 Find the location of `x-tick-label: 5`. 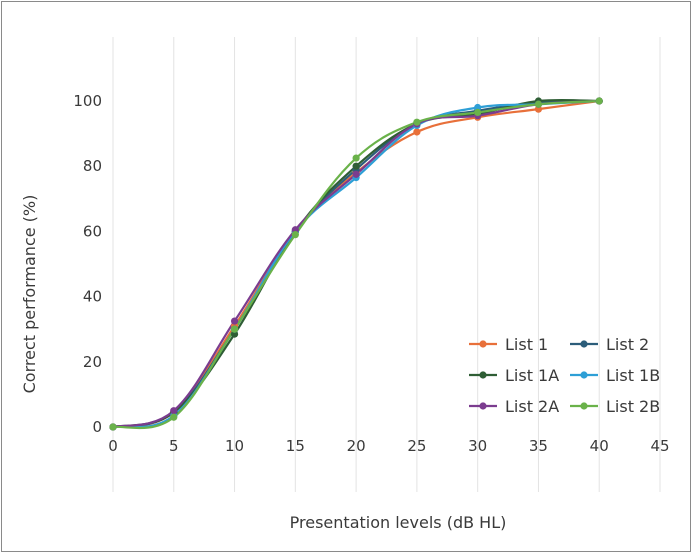

x-tick-label: 5 is located at coordinates (174, 446).